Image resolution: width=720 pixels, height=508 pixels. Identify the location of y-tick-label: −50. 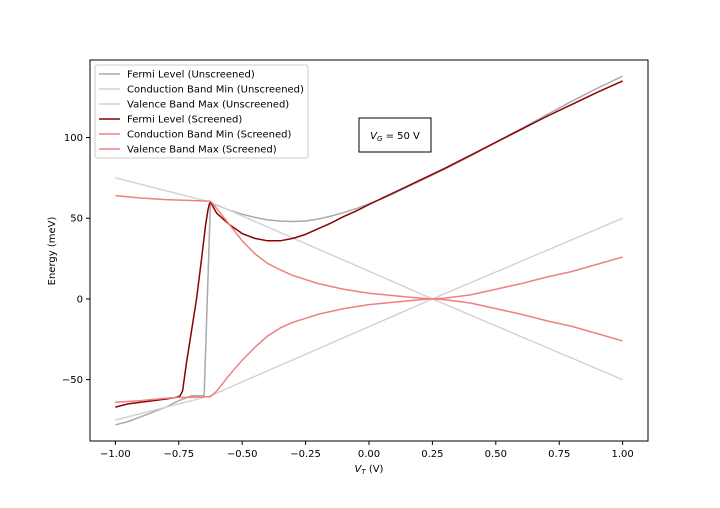
(72, 380).